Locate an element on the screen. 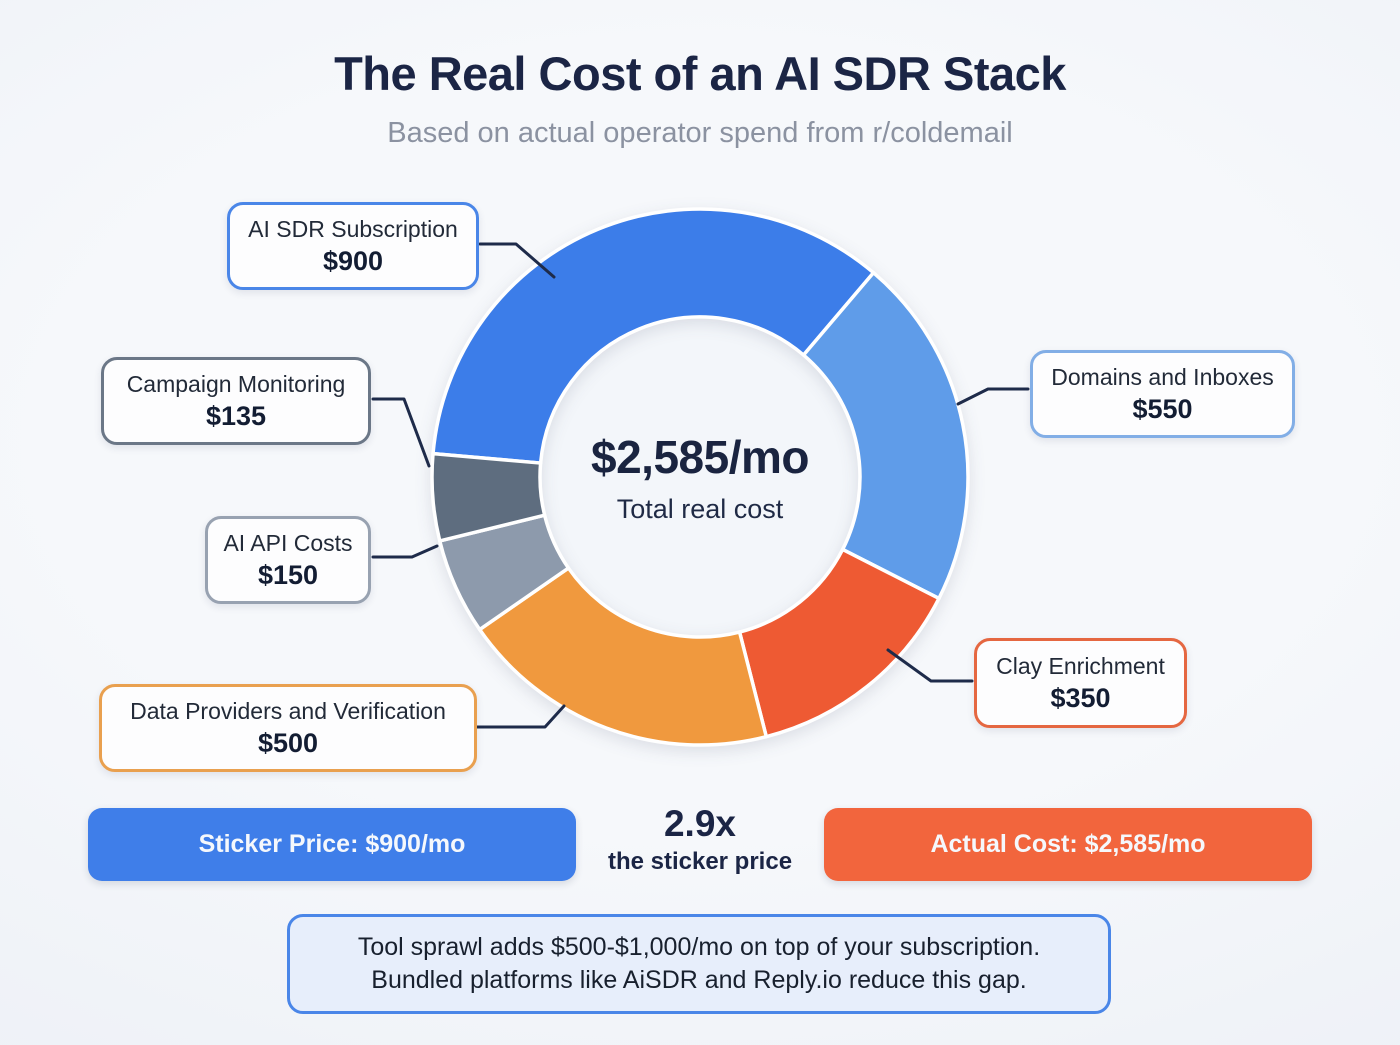 The image size is (1400, 1045). callout-ai-api-costs: AI API Costs $150 is located at coordinates (288, 560).